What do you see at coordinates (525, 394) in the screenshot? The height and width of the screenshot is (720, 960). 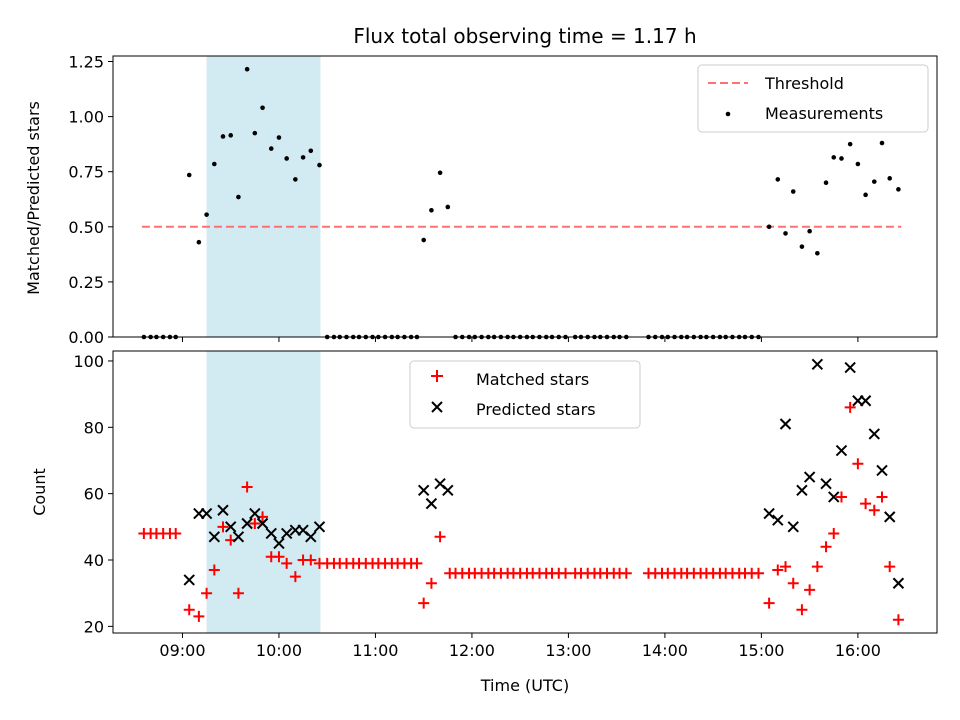 I see `counts-legend: Matched stars Predicted stars` at bounding box center [525, 394].